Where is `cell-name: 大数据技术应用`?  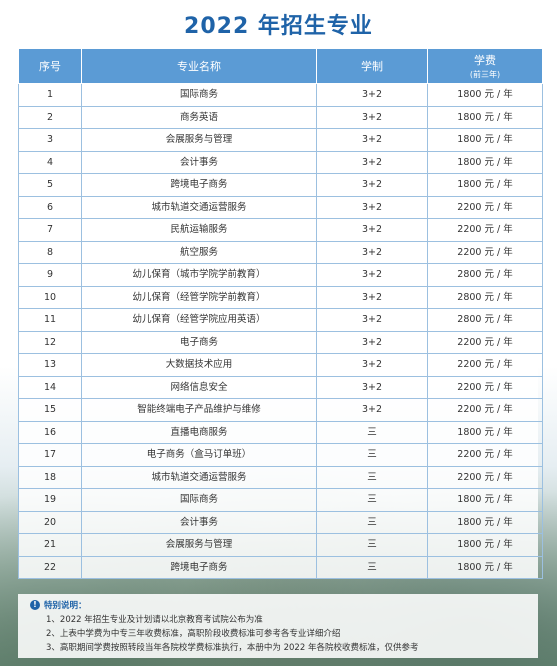 cell-name: 大数据技术应用 is located at coordinates (199, 365).